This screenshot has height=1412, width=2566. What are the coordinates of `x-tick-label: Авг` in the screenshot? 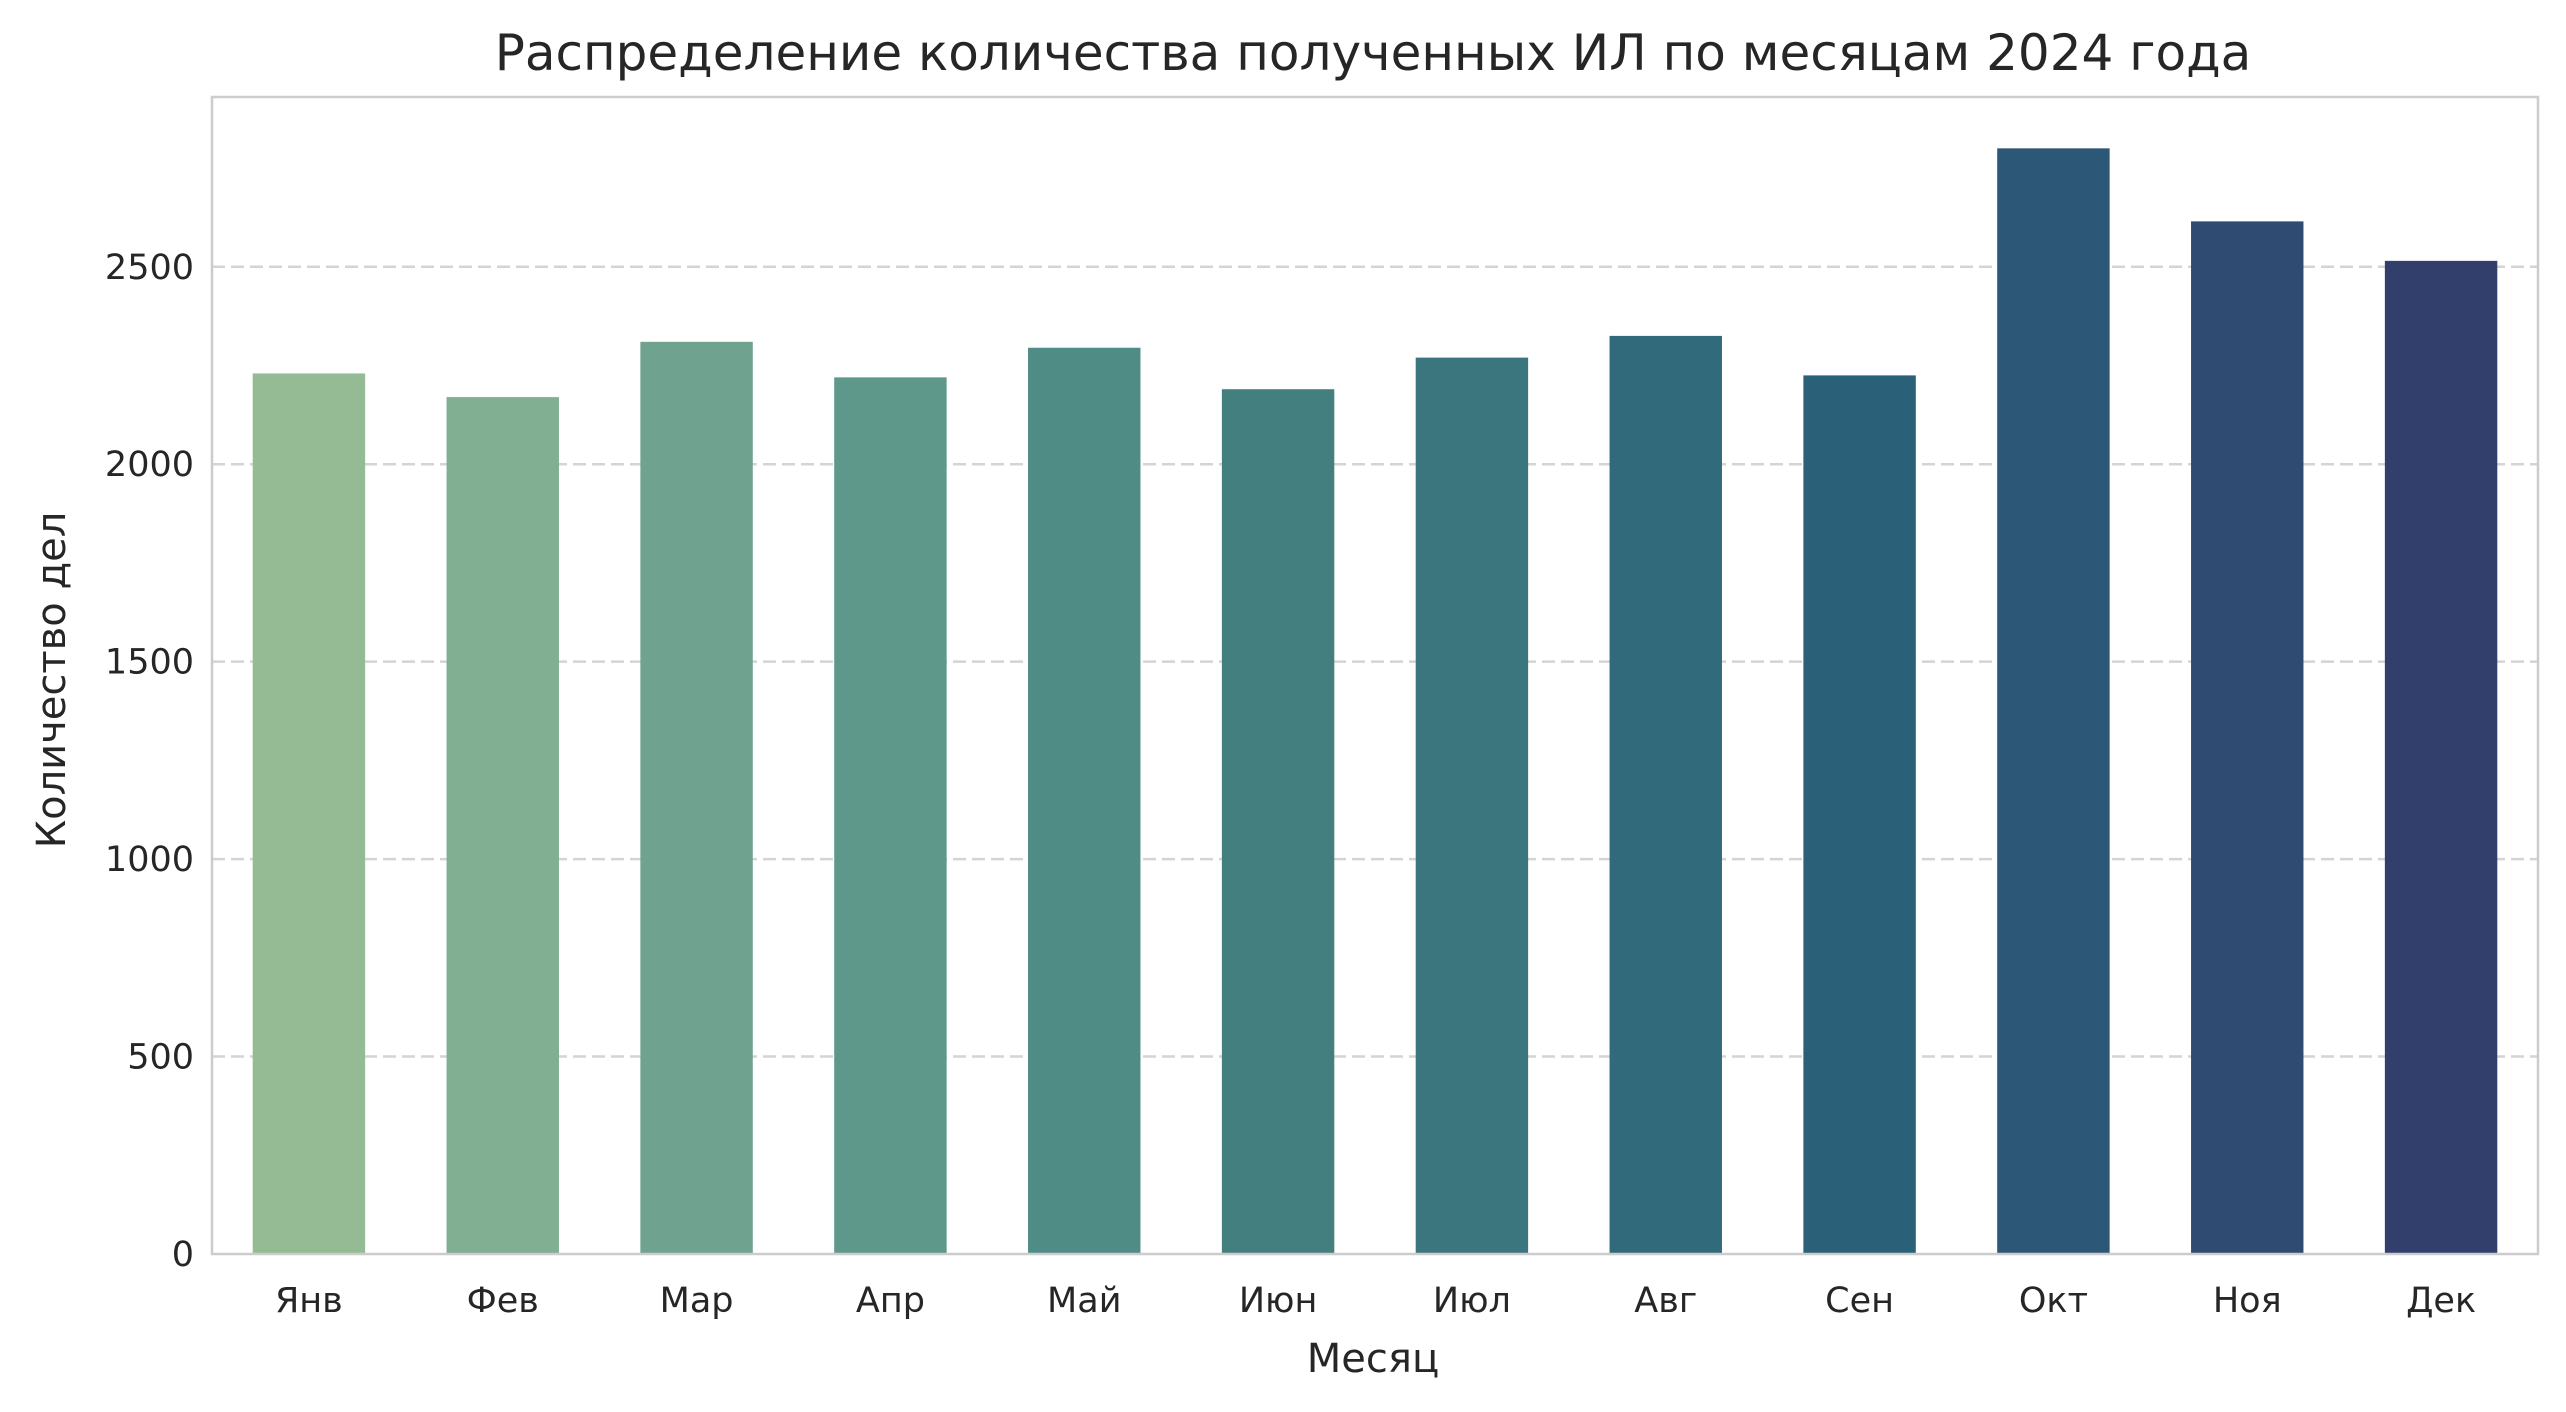 It's located at (1665, 1301).